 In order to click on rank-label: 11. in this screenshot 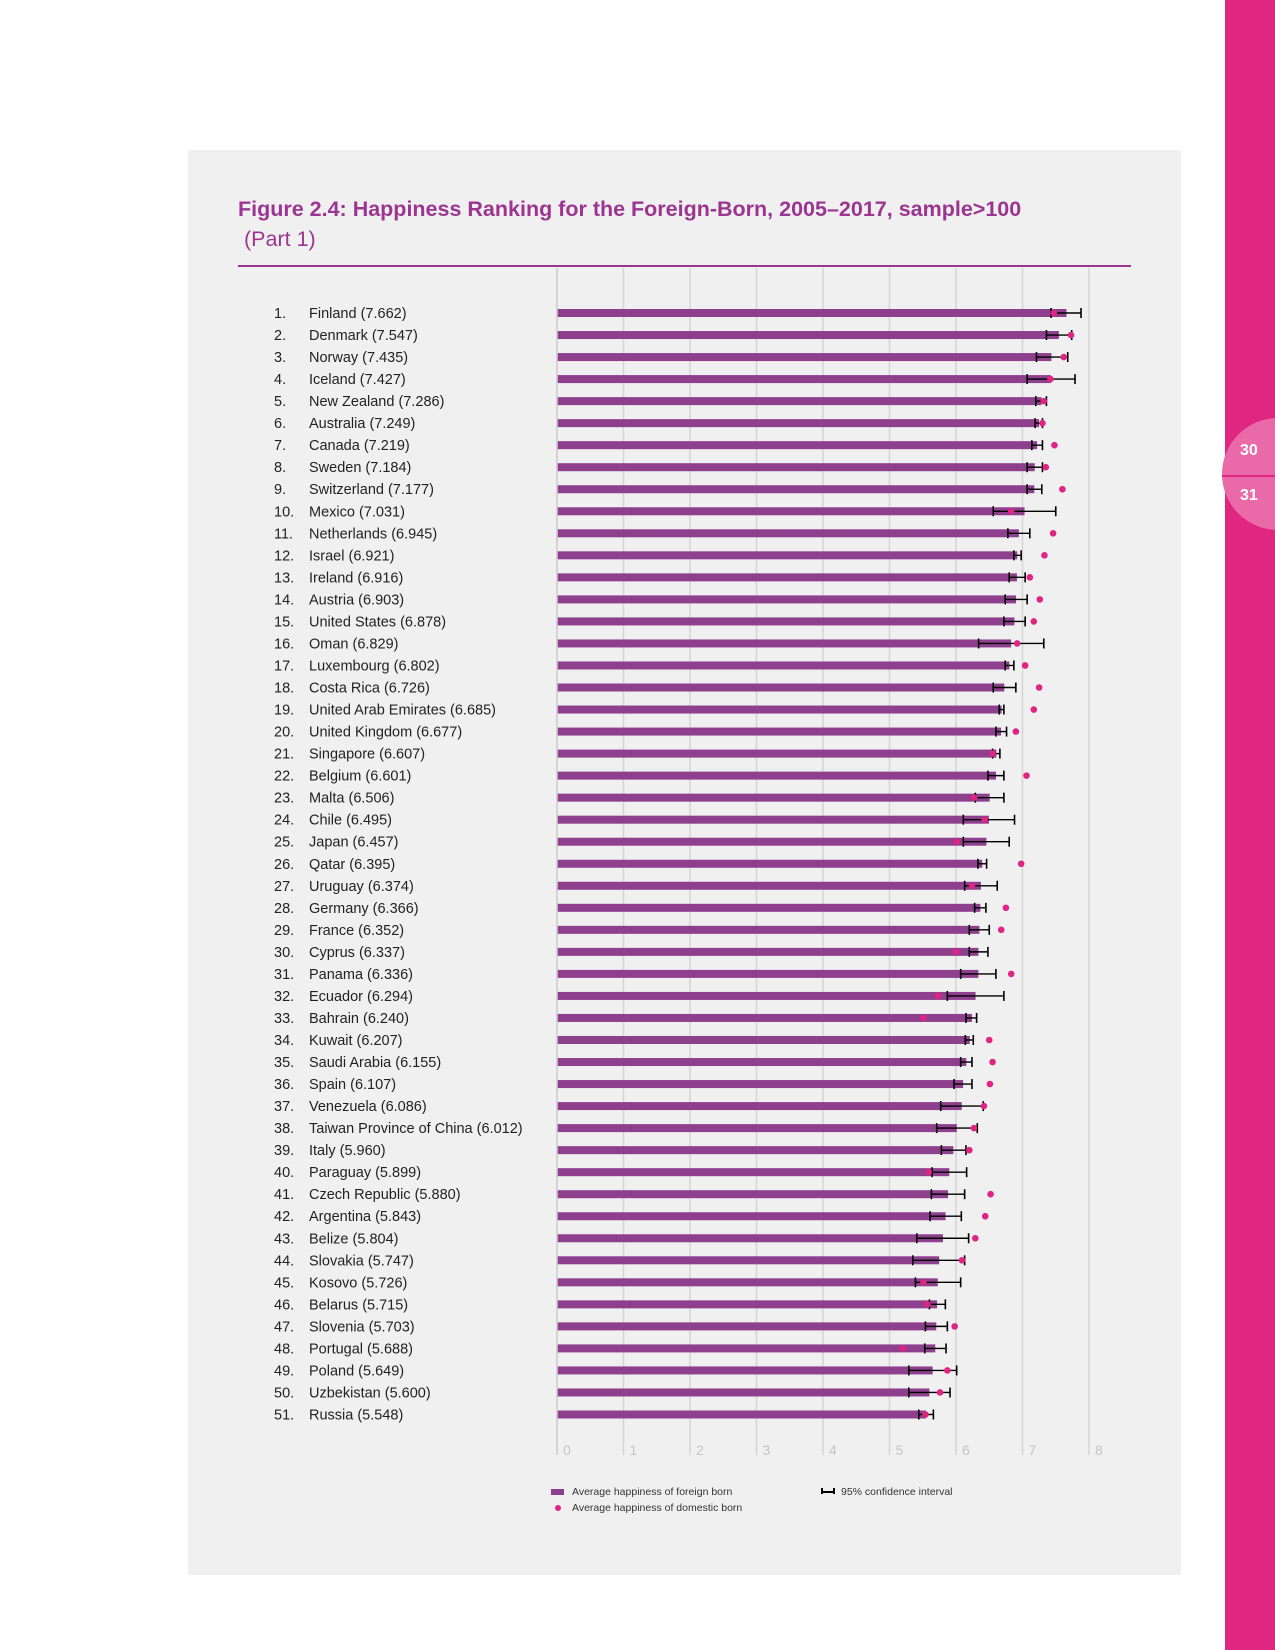, I will do `click(283, 534)`.